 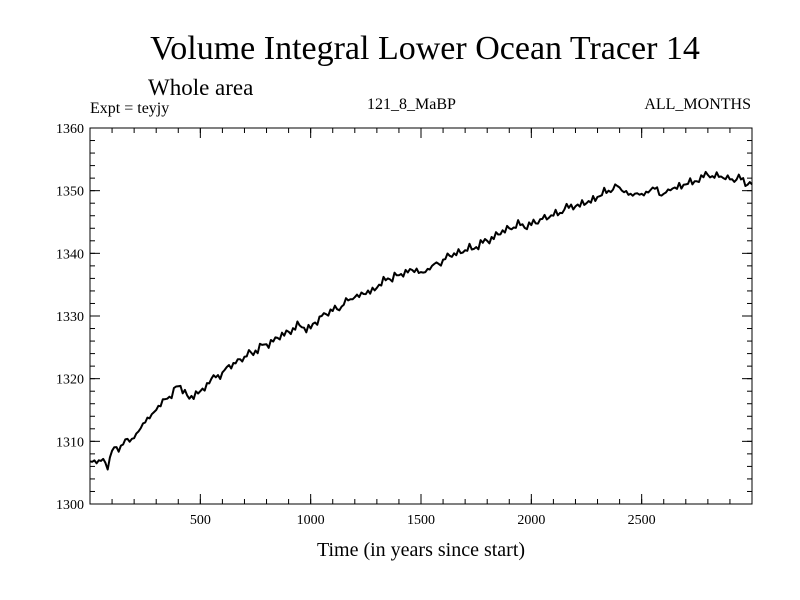 I want to click on y-tick-label: 1360, so click(x=70, y=129).